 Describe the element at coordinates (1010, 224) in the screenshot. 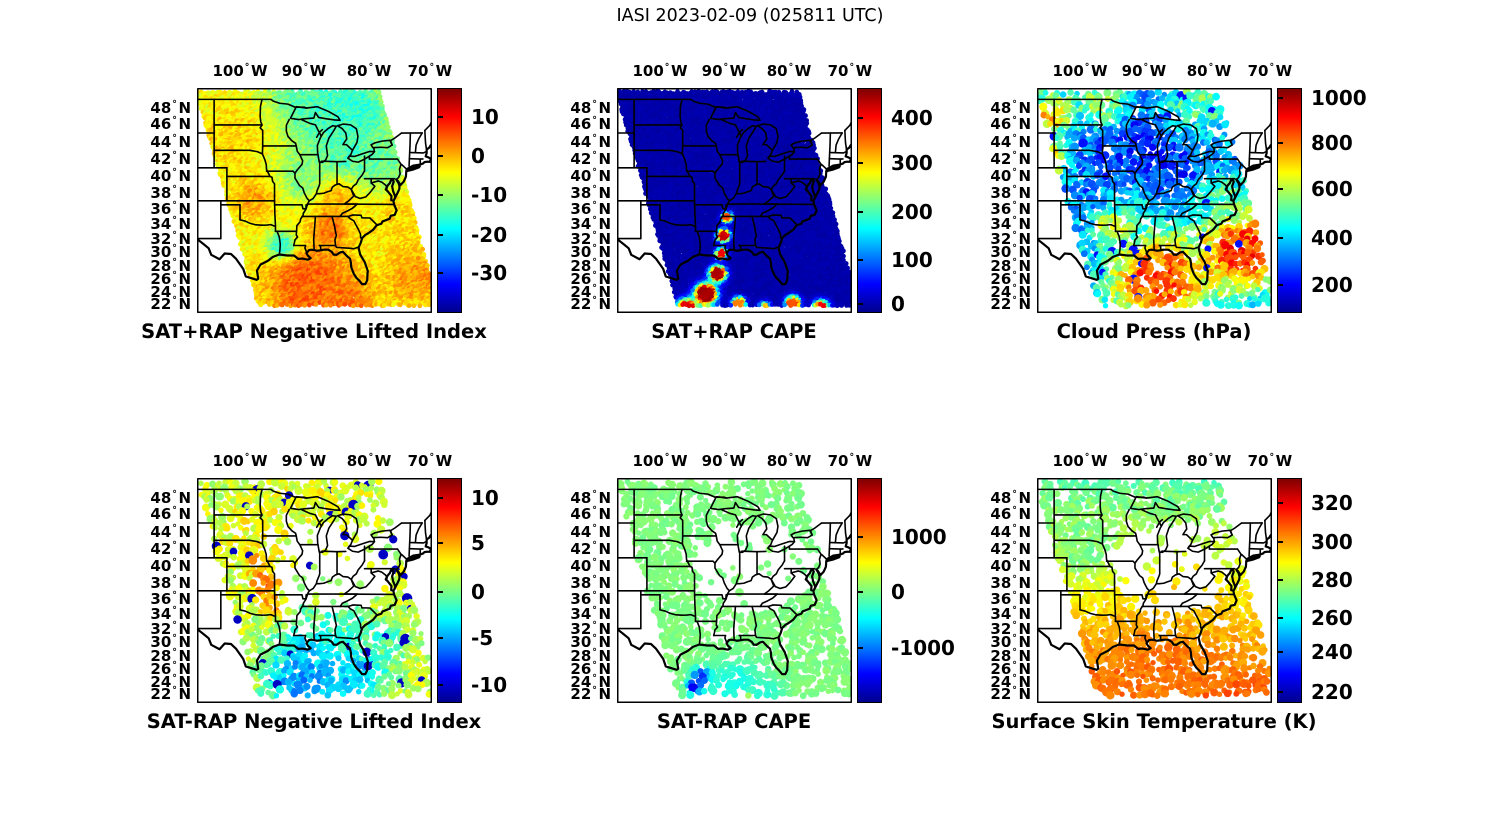

I see `axis-tick-label: 34° N` at that location.